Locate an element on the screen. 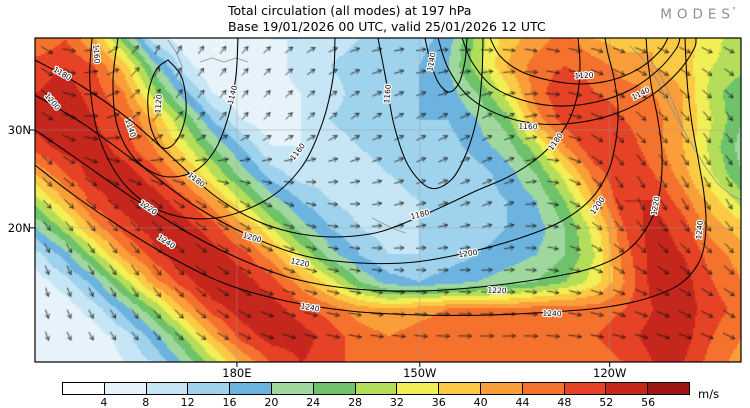 This screenshot has height=408, width=750. y-axis-label: 30N is located at coordinates (19, 130).